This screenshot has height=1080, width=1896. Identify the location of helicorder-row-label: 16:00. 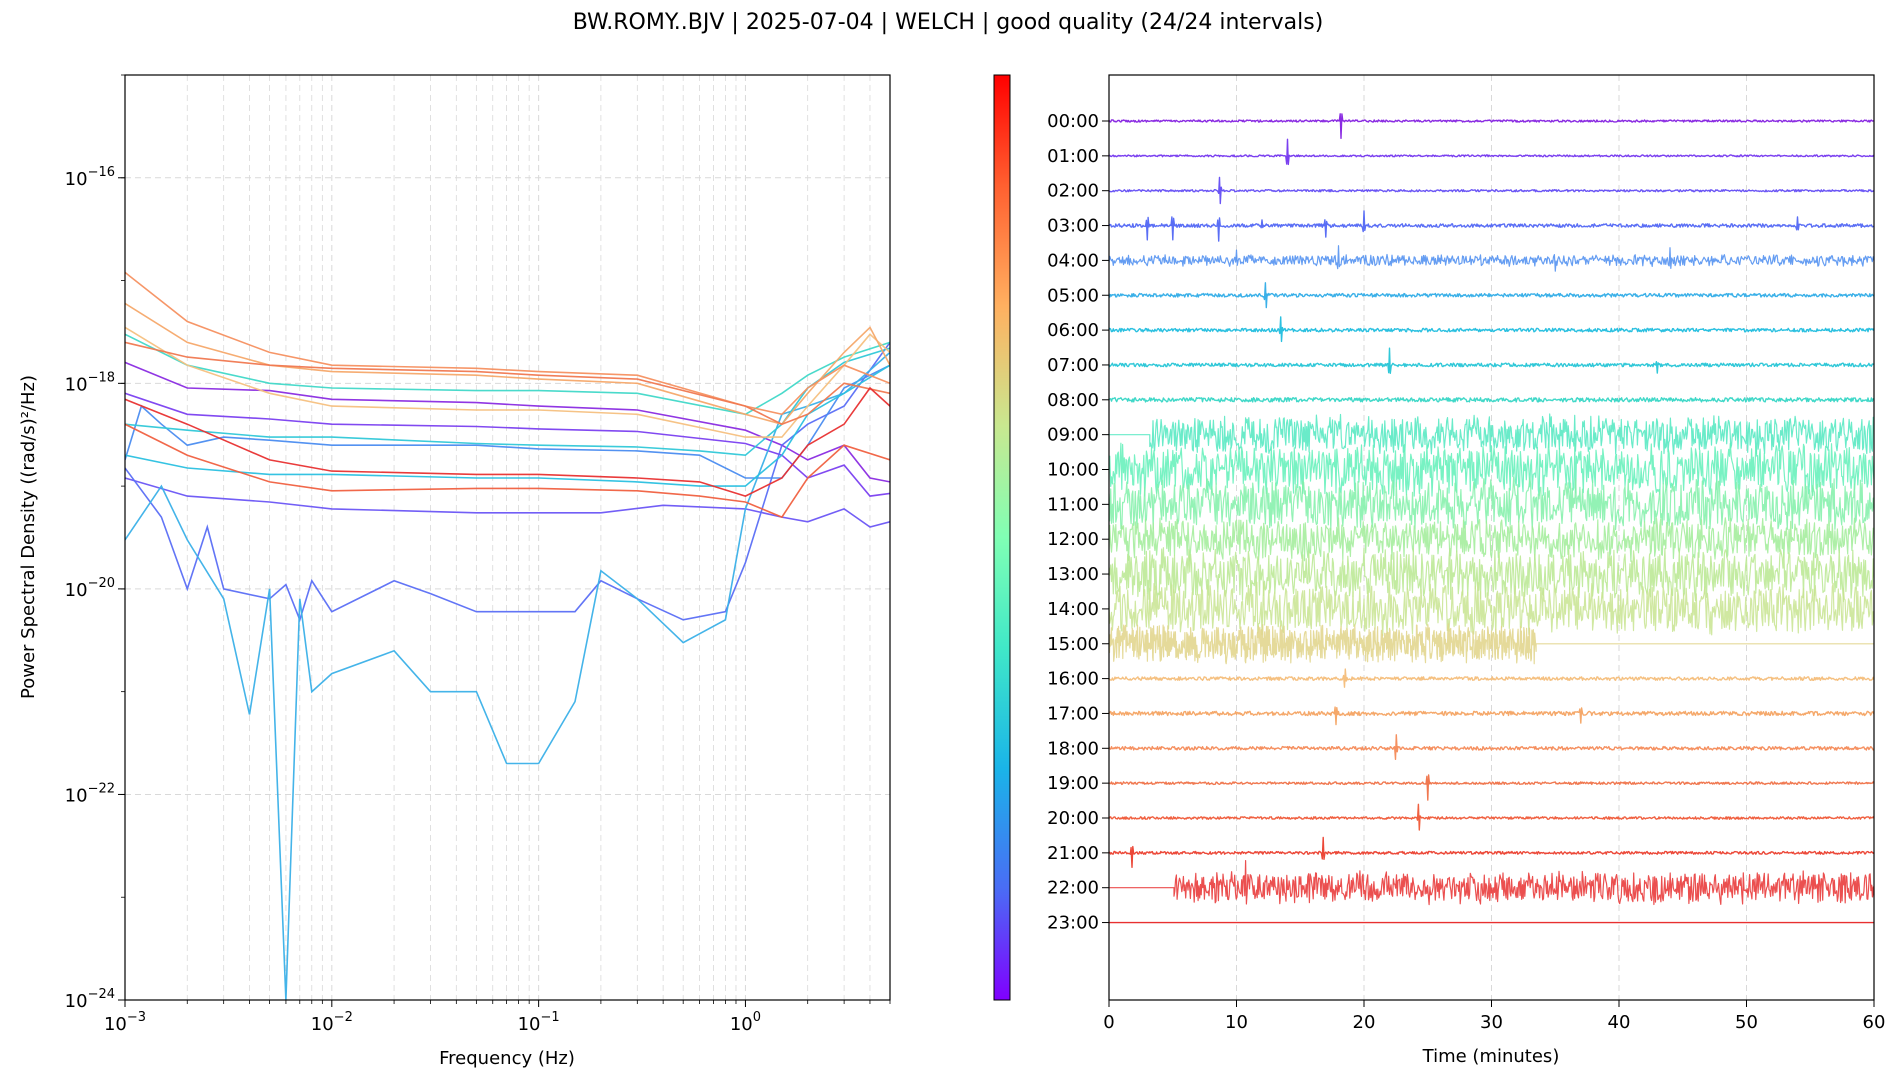
(1073, 679).